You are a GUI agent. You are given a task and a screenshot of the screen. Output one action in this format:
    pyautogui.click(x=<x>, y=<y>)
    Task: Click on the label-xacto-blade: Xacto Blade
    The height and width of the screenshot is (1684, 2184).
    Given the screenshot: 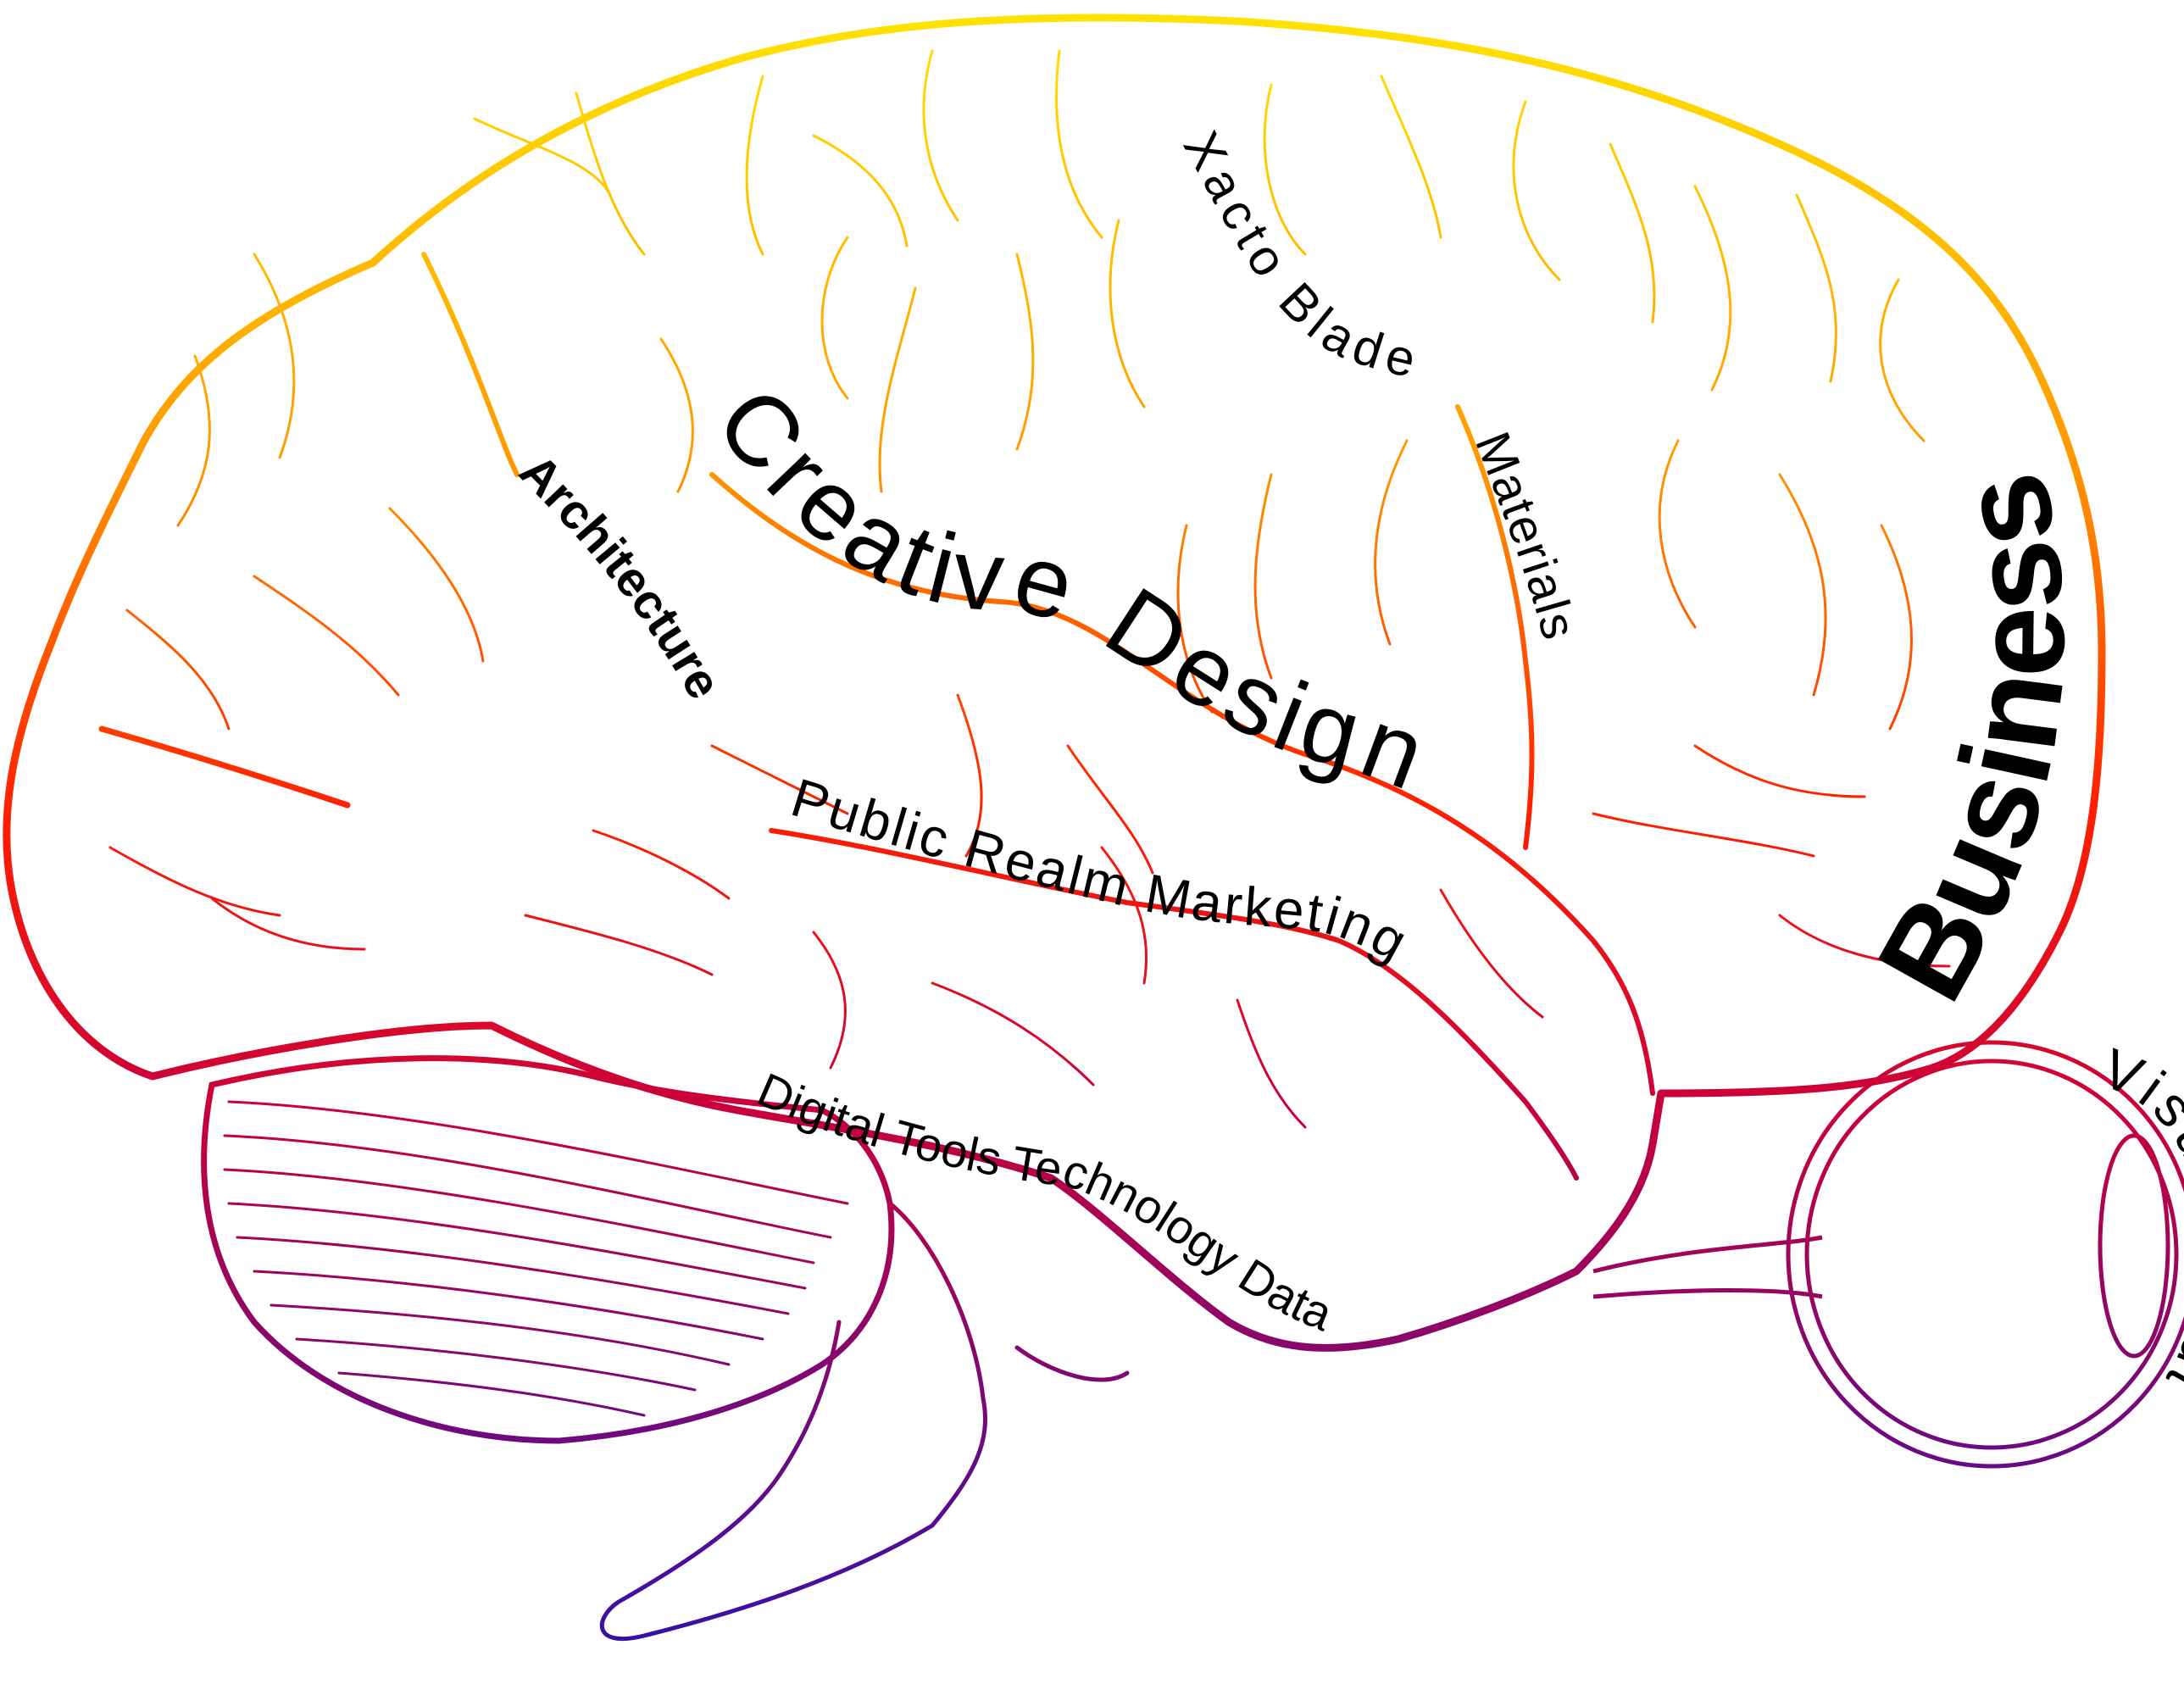 What is the action you would take?
    pyautogui.click(x=1300, y=256)
    